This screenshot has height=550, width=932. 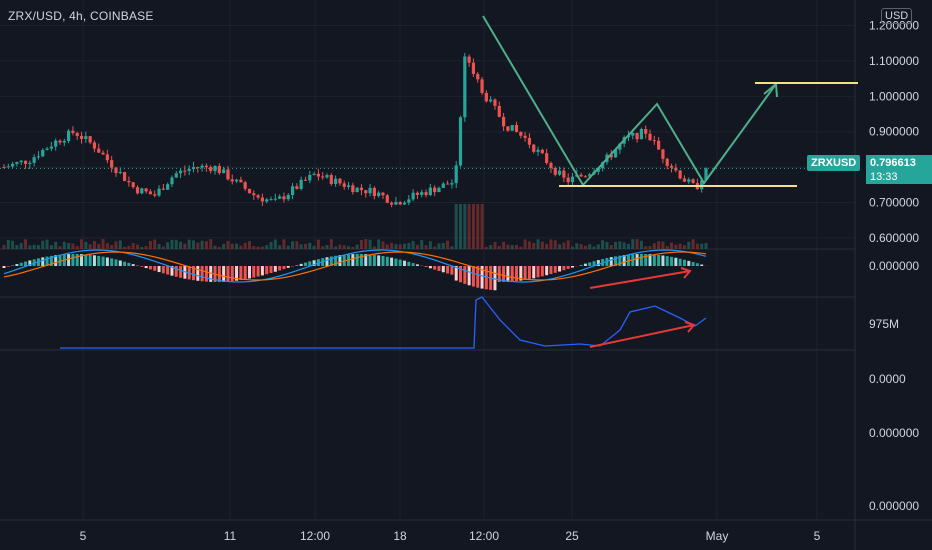 I want to click on price-tick-label: 0.600000, so click(x=894, y=238).